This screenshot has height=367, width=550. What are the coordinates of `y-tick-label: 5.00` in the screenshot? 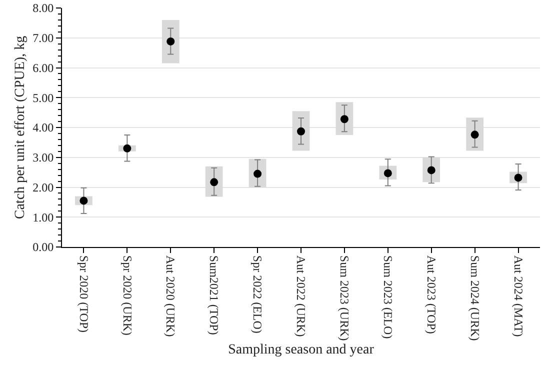 It's located at (43, 97).